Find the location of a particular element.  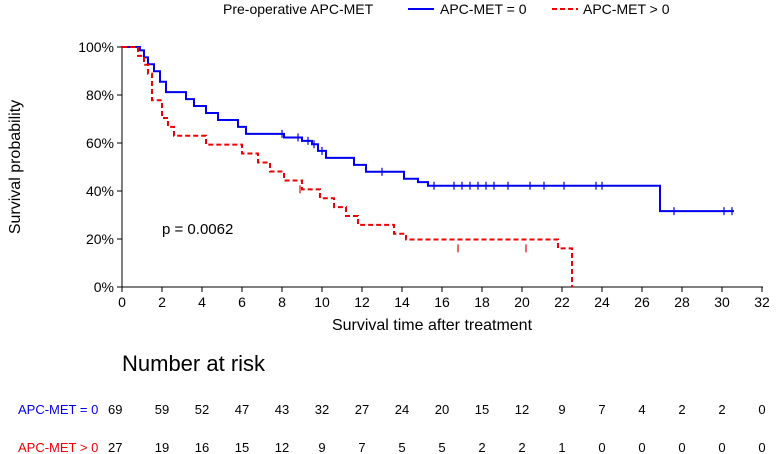

x-tick-label: 6 is located at coordinates (242, 302).